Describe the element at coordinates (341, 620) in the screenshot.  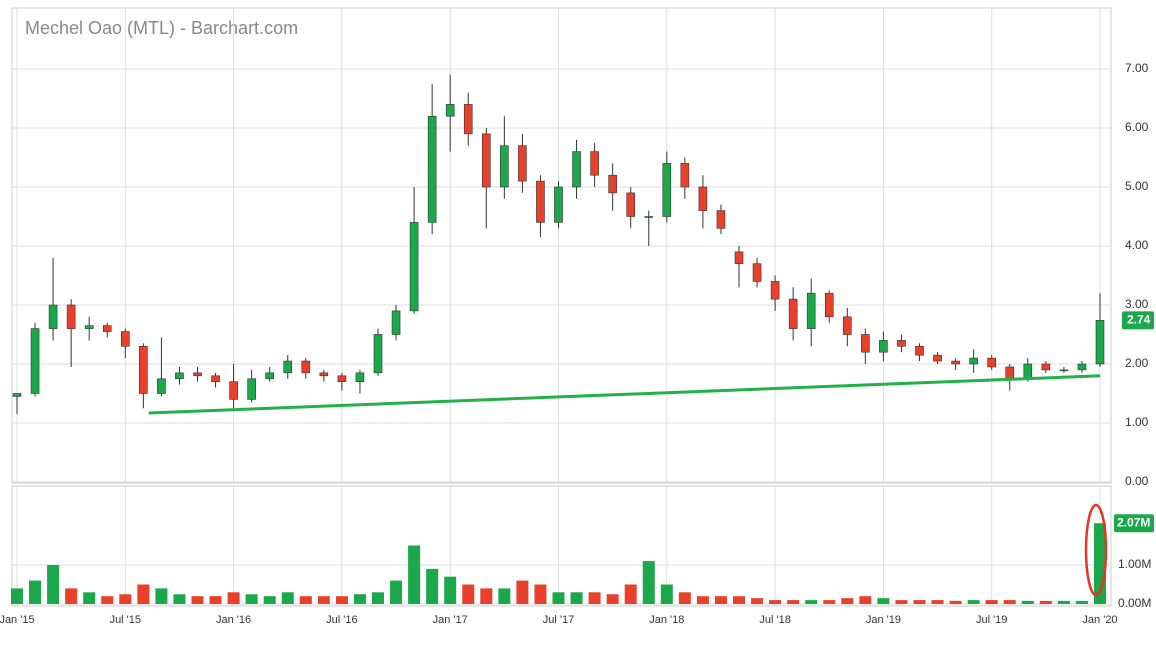
I see `x-tick-label: Jul '16` at that location.